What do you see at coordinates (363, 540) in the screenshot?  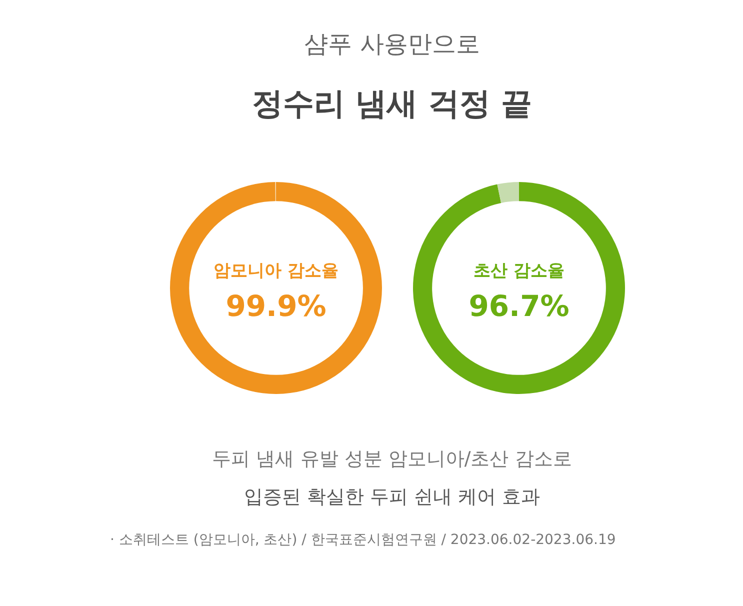 I see `text: · 소취테스트 (암모니아, 초산) / 한국표준시험연구원 / 2023.06.02-2023.06.19` at bounding box center [363, 540].